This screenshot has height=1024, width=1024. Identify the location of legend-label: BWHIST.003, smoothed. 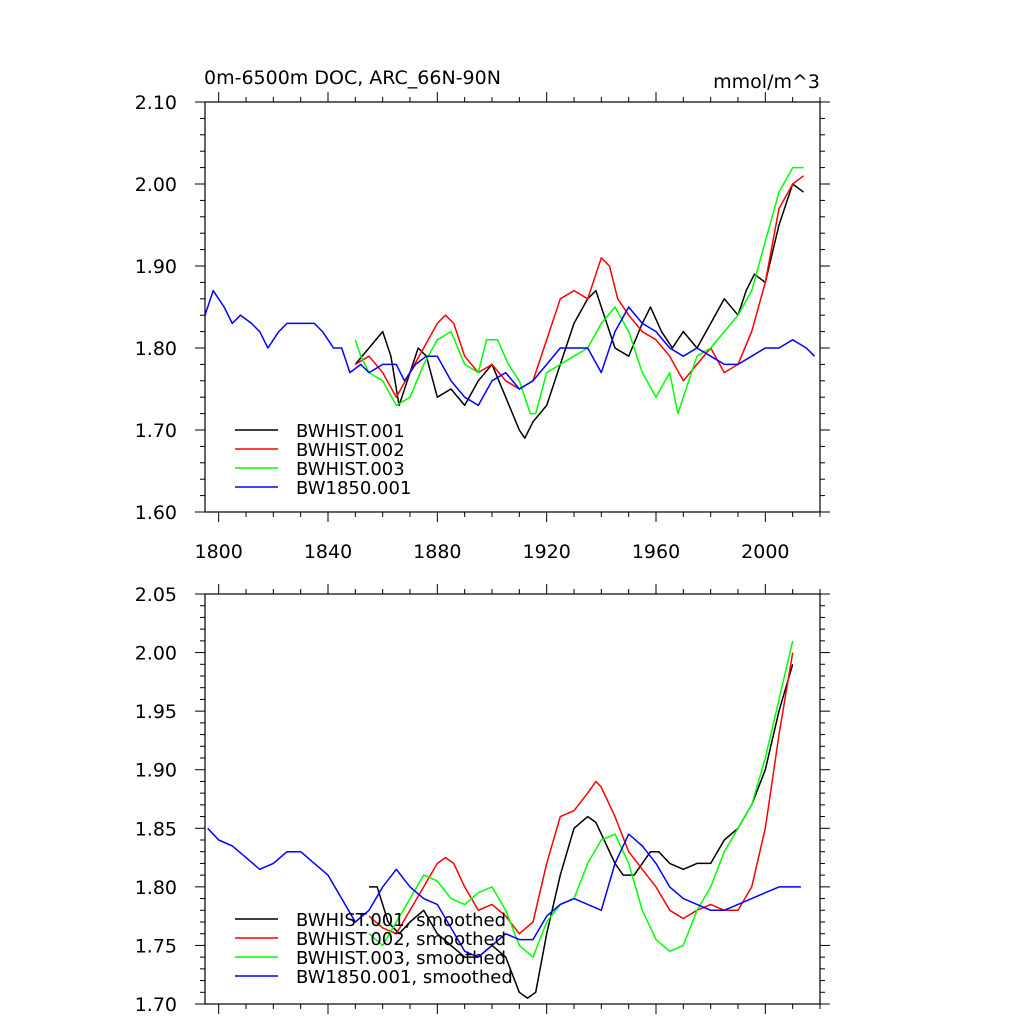
(401, 958).